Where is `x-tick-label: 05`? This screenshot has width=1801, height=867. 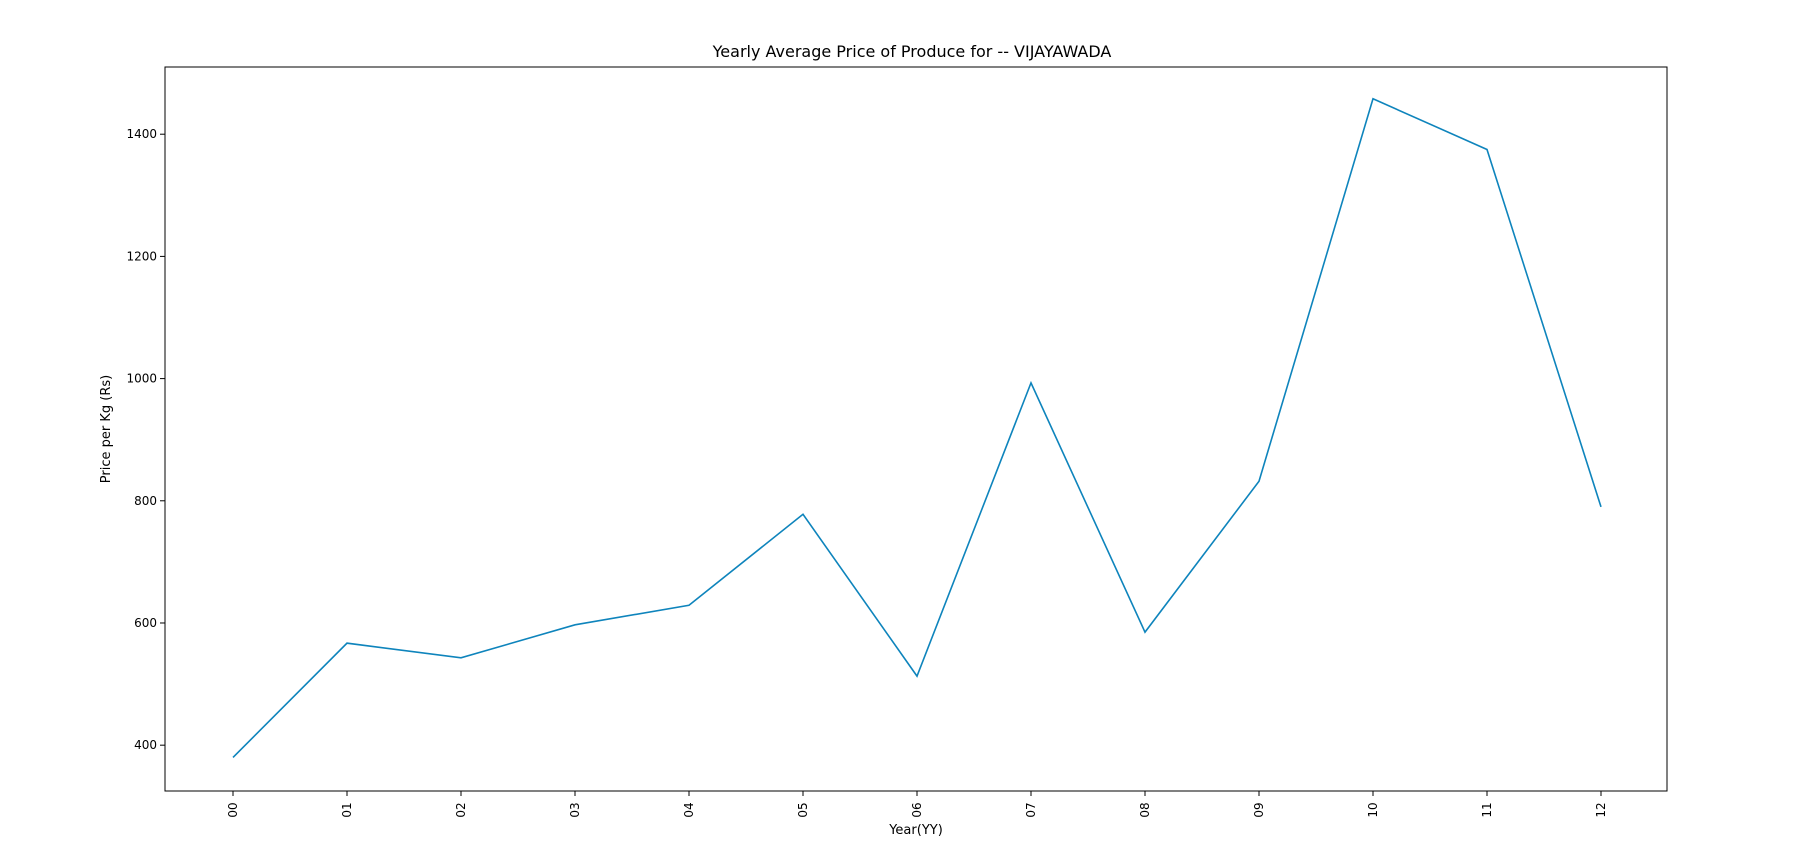
x-tick-label: 05 is located at coordinates (803, 809).